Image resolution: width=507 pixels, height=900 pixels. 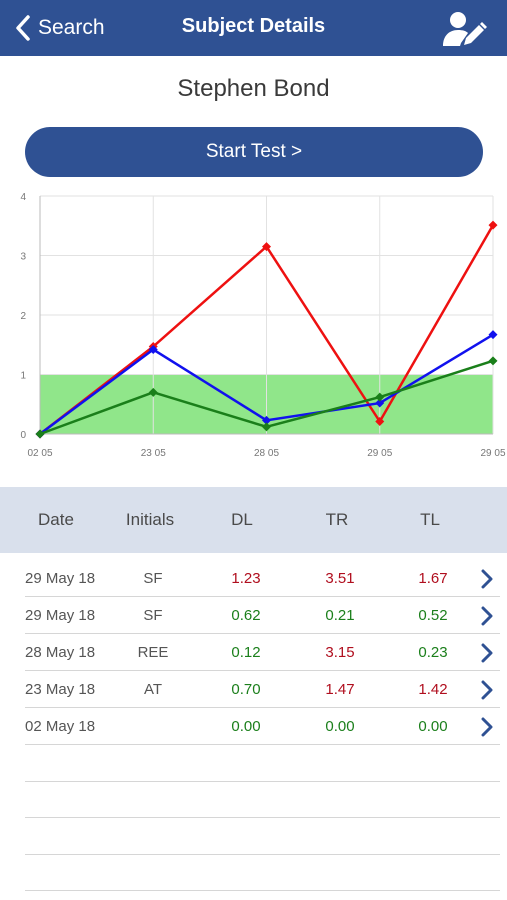 What do you see at coordinates (433, 578) in the screenshot?
I see `row-tl: 1.67` at bounding box center [433, 578].